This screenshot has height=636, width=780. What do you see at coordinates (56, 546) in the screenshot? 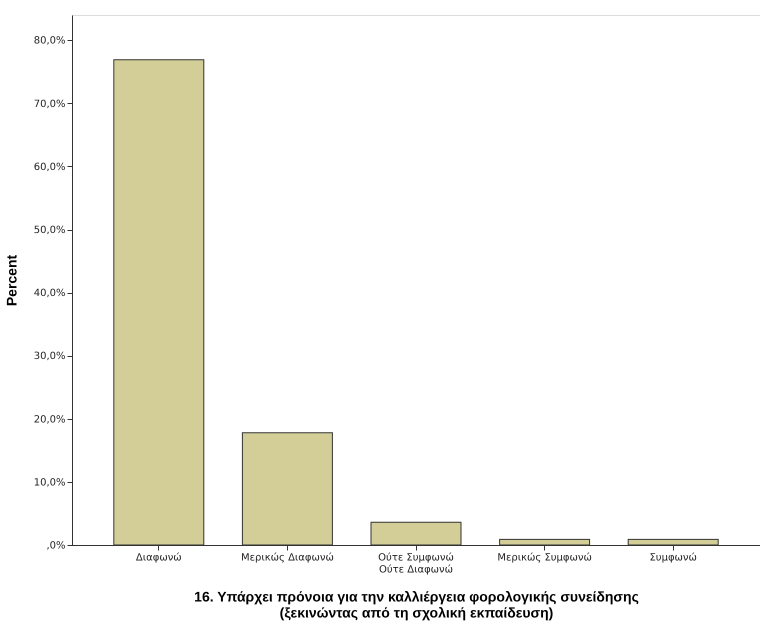
I see `y-tick-label: ,0%` at bounding box center [56, 546].